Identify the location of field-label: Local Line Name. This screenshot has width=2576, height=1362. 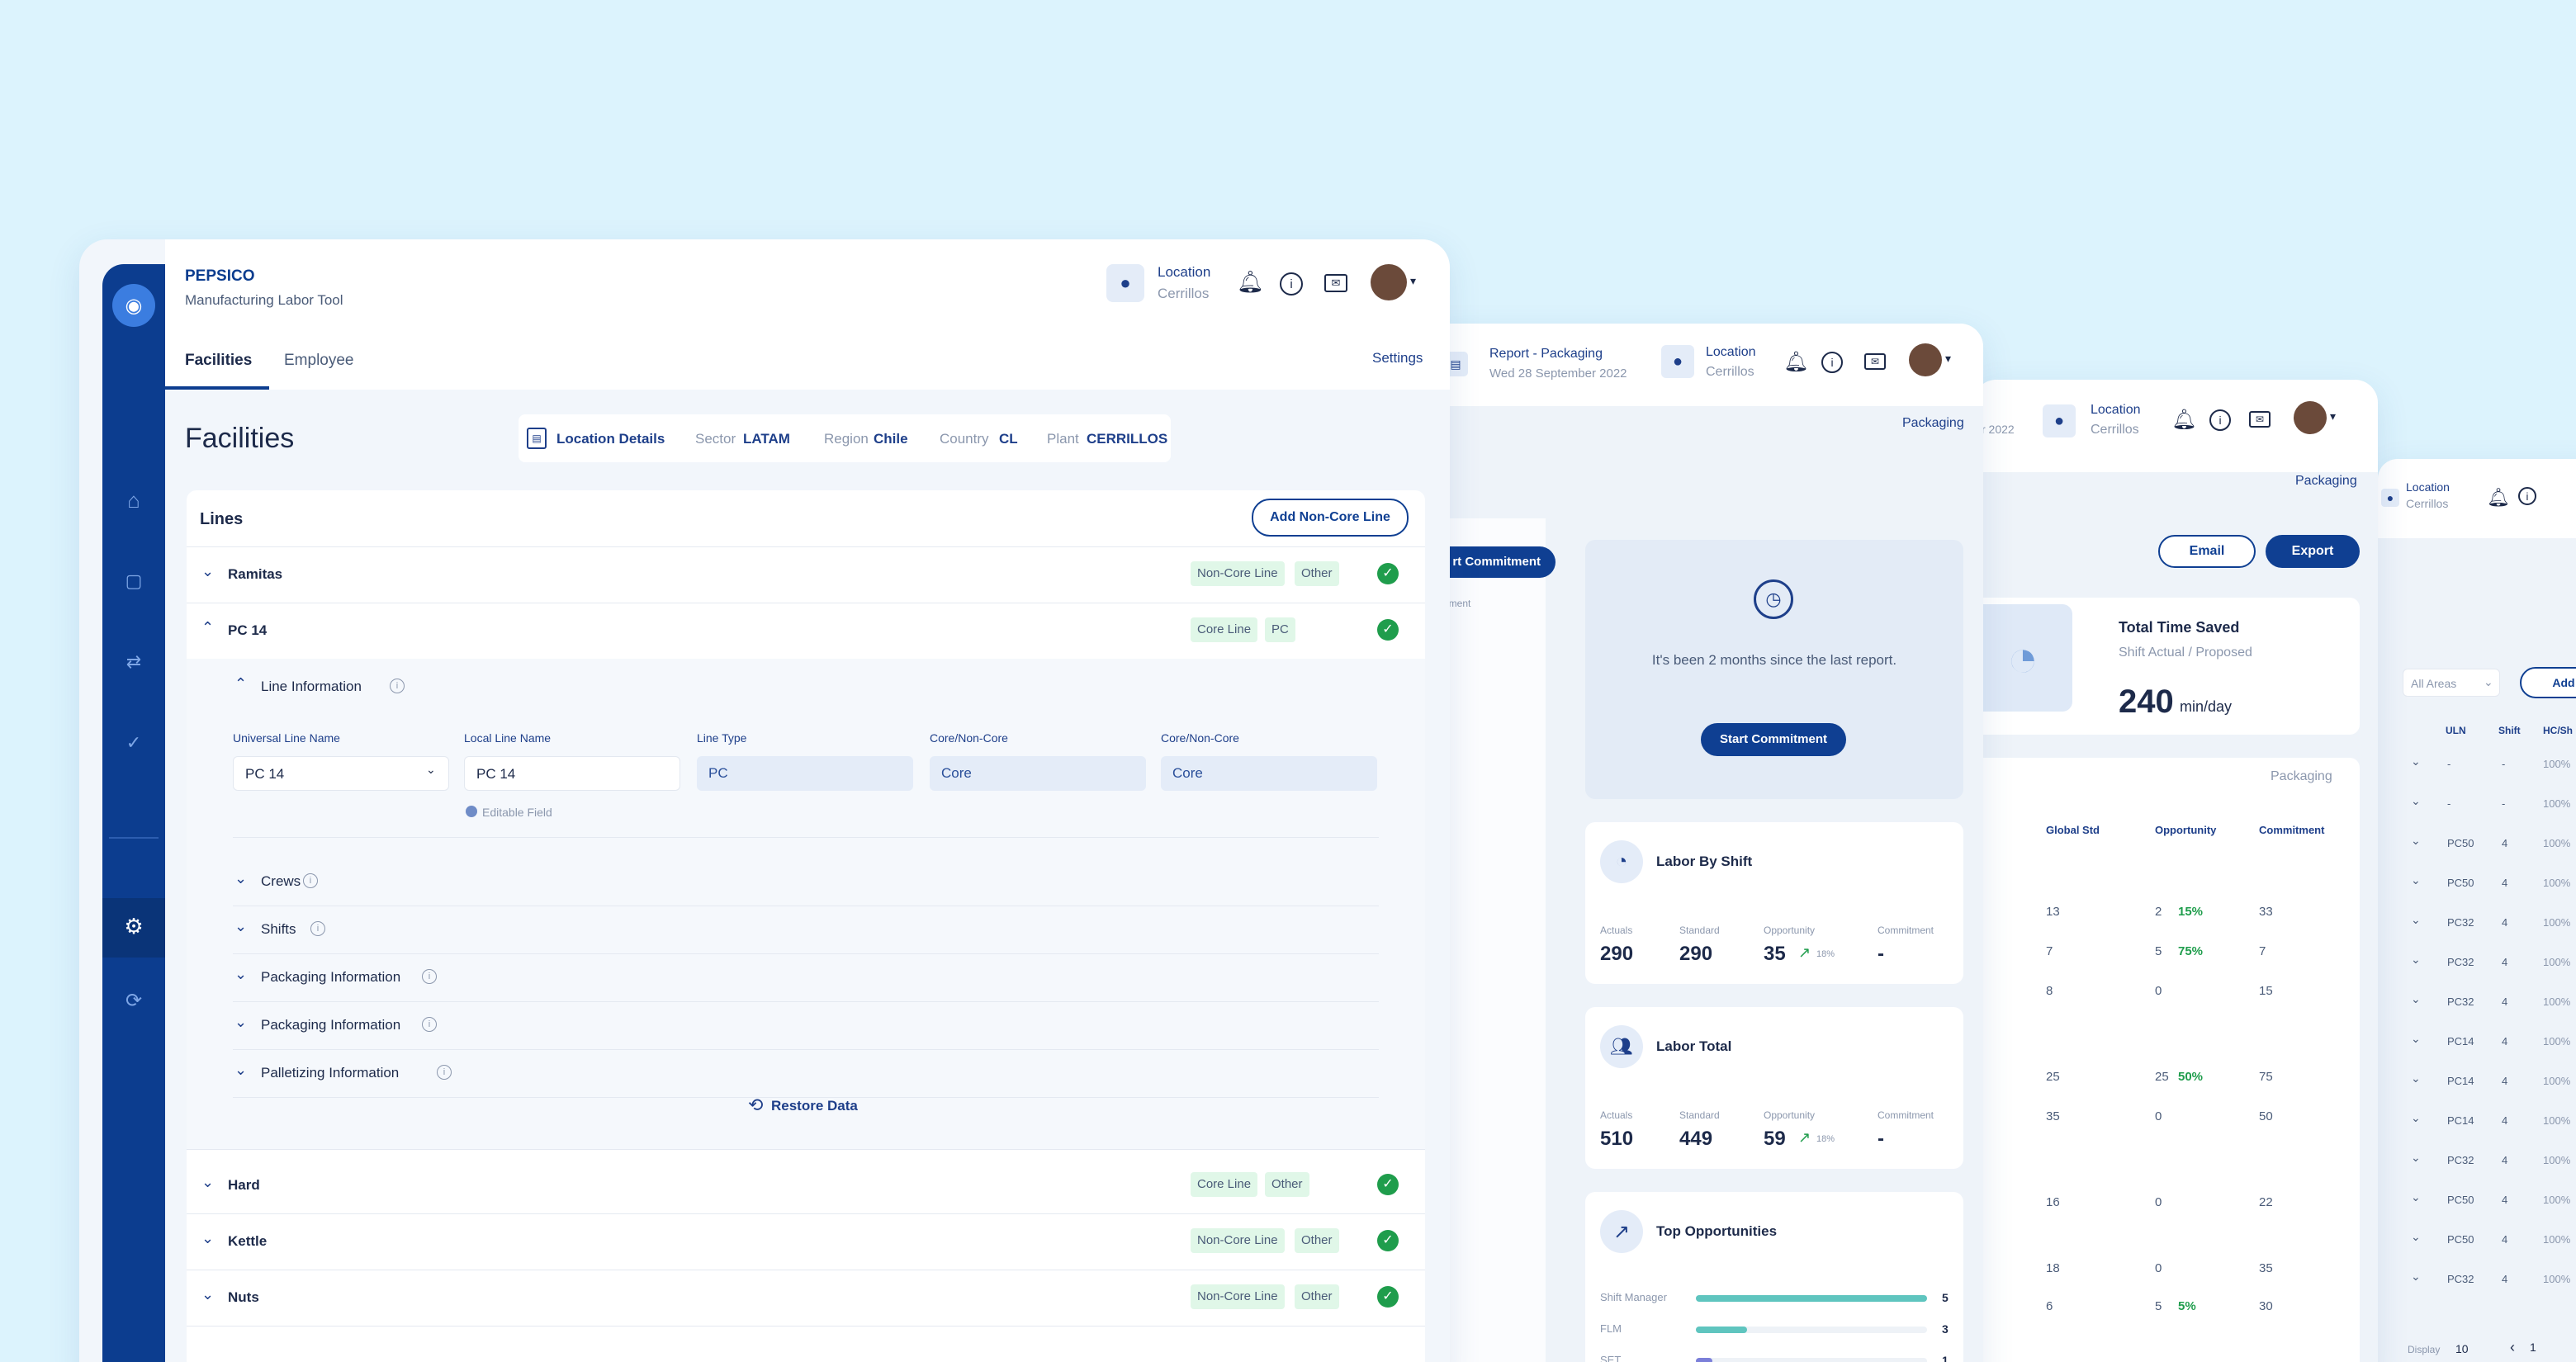
(508, 738).